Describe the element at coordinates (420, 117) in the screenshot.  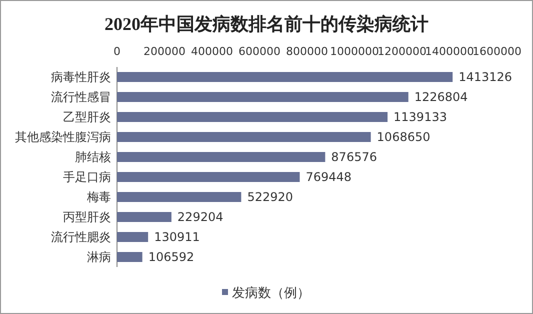
I see `data-label: 1139133` at that location.